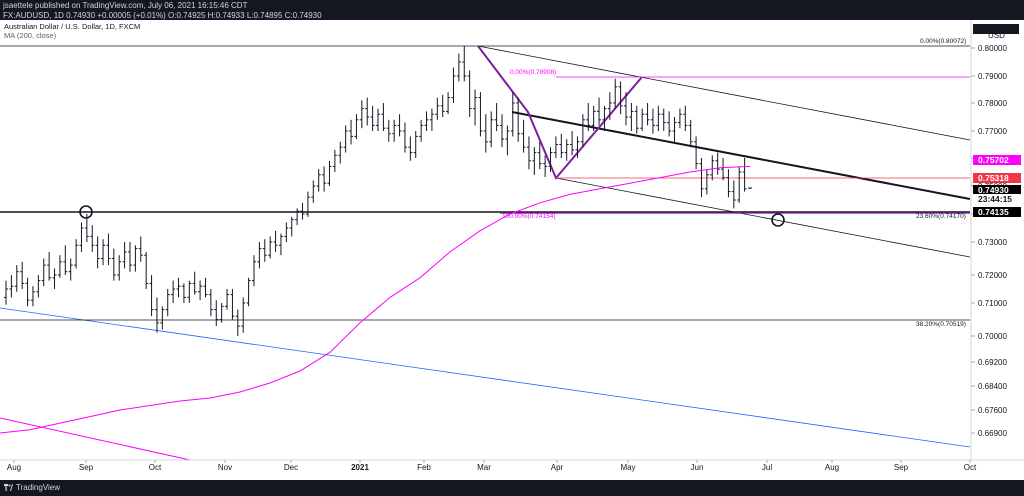  What do you see at coordinates (992, 76) in the screenshot?
I see `y-tick-label: 0.79000` at bounding box center [992, 76].